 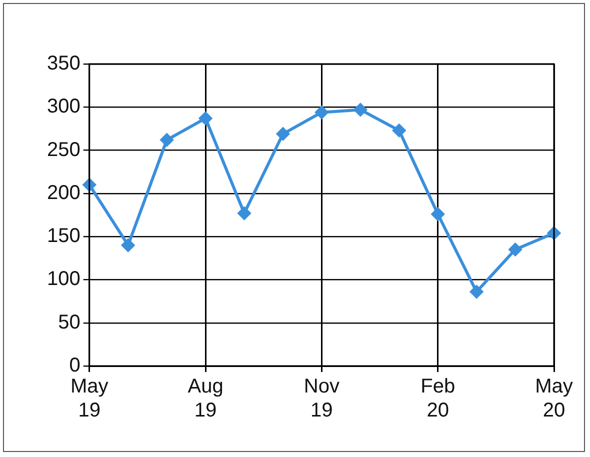 I want to click on y-tick-label: 350, so click(x=63, y=63).